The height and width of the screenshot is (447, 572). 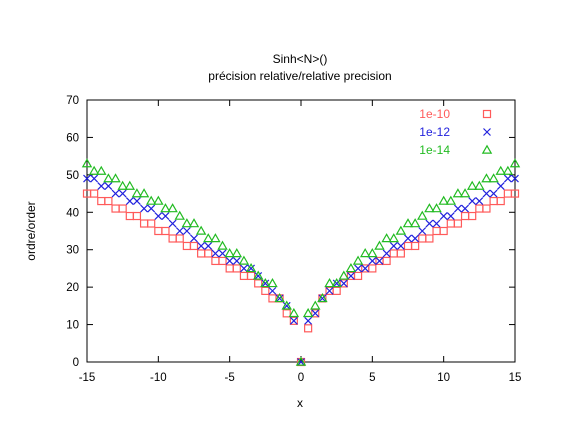 What do you see at coordinates (72, 101) in the screenshot?
I see `y-tick-label: 70` at bounding box center [72, 101].